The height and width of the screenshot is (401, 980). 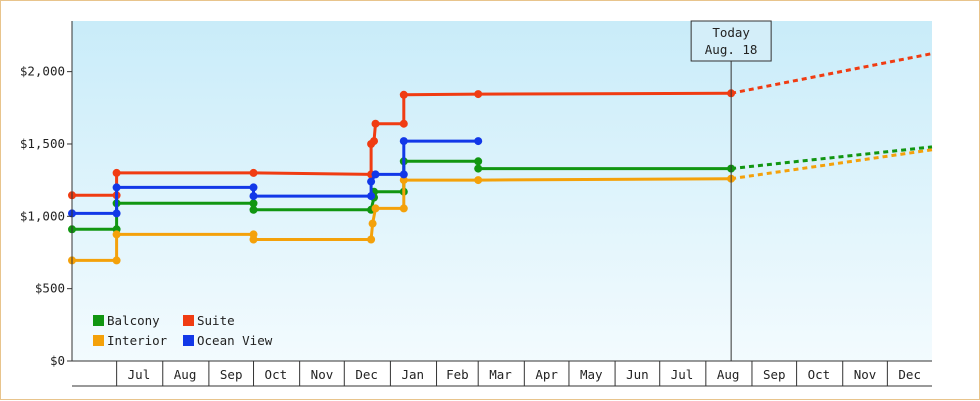 What do you see at coordinates (322, 374) in the screenshot?
I see `x-tick-label-4: Nov` at bounding box center [322, 374].